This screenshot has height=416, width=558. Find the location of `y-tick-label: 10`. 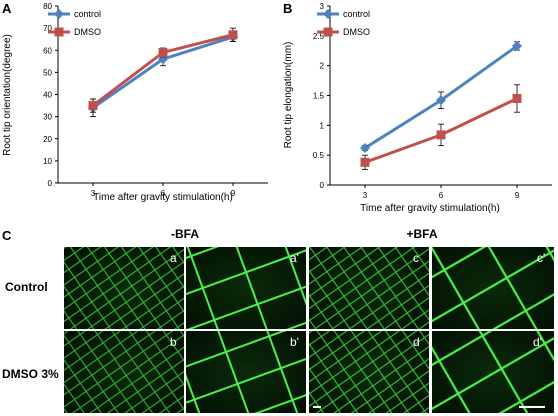

y-tick-label: 10 is located at coordinates (47, 161).